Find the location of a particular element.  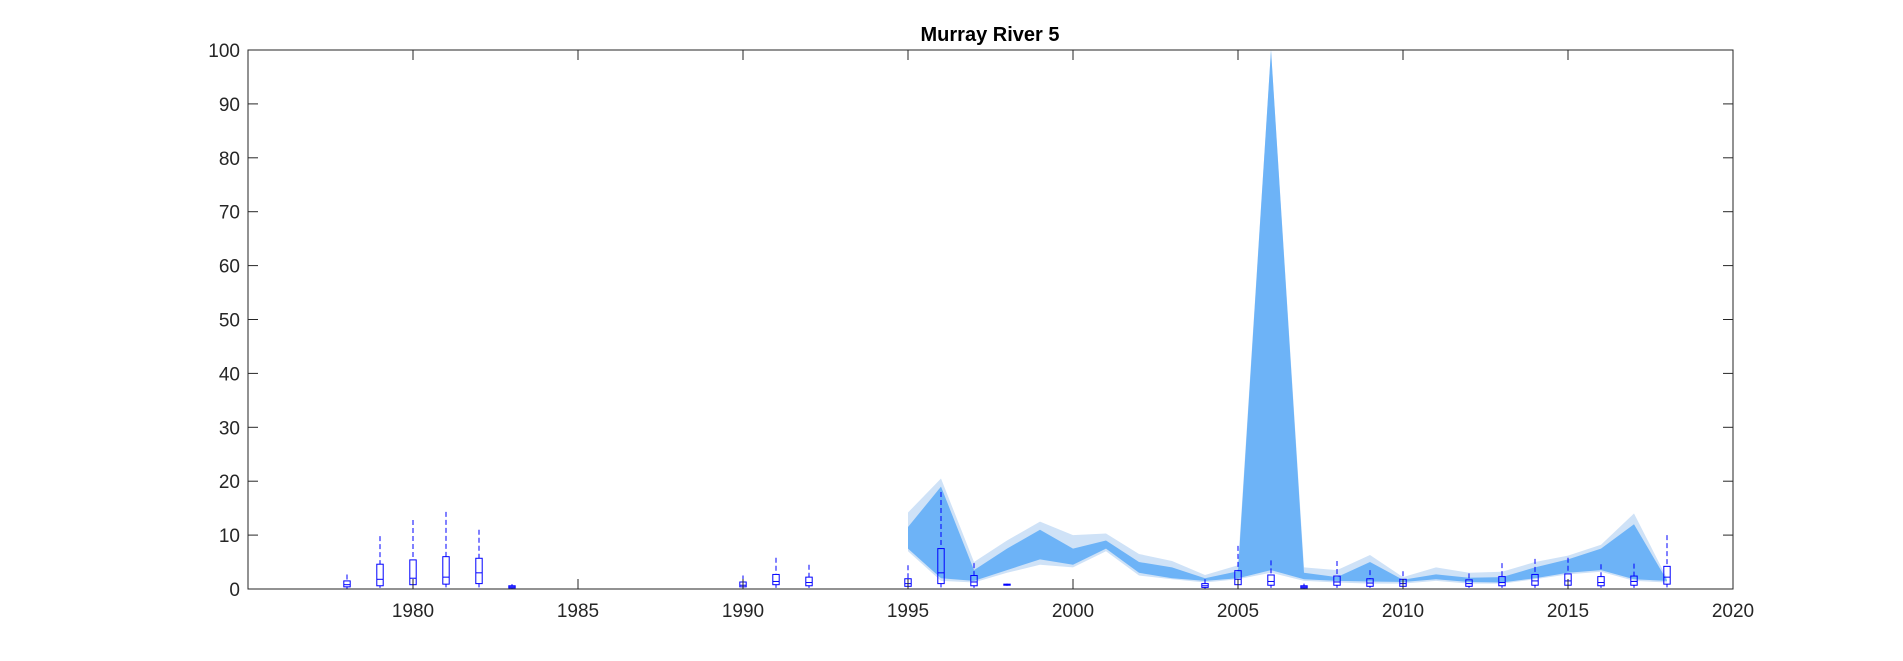

x-tick-label: 1985 is located at coordinates (578, 611).